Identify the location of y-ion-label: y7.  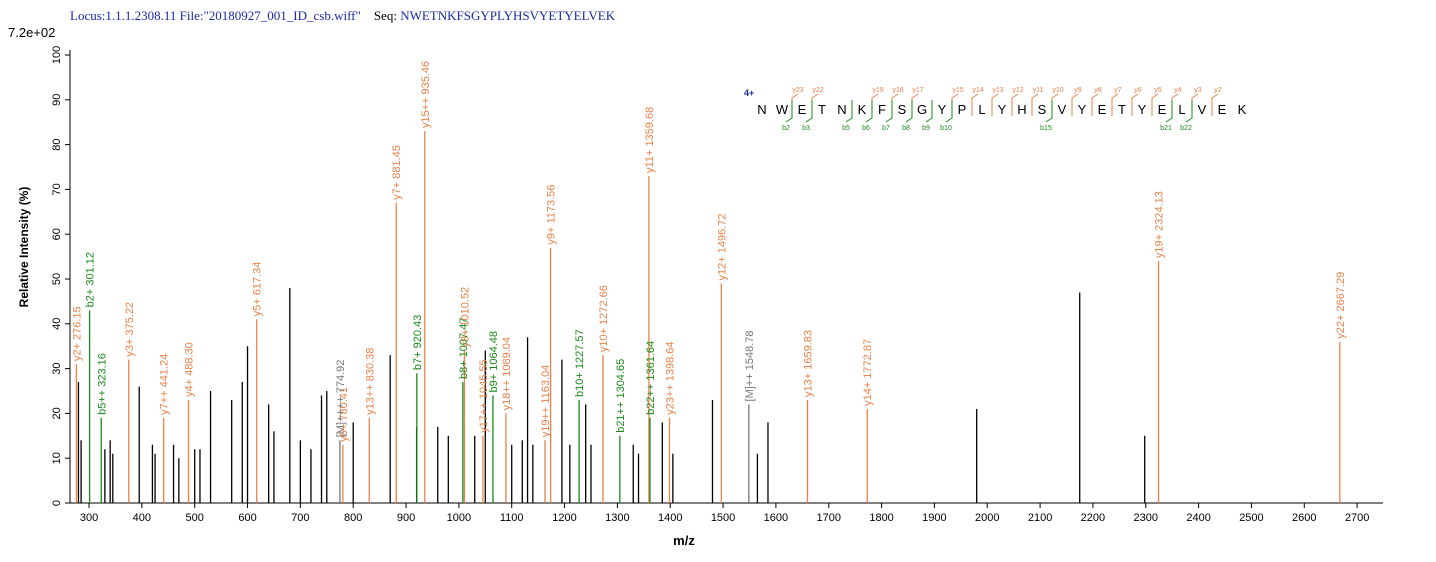
(1118, 90).